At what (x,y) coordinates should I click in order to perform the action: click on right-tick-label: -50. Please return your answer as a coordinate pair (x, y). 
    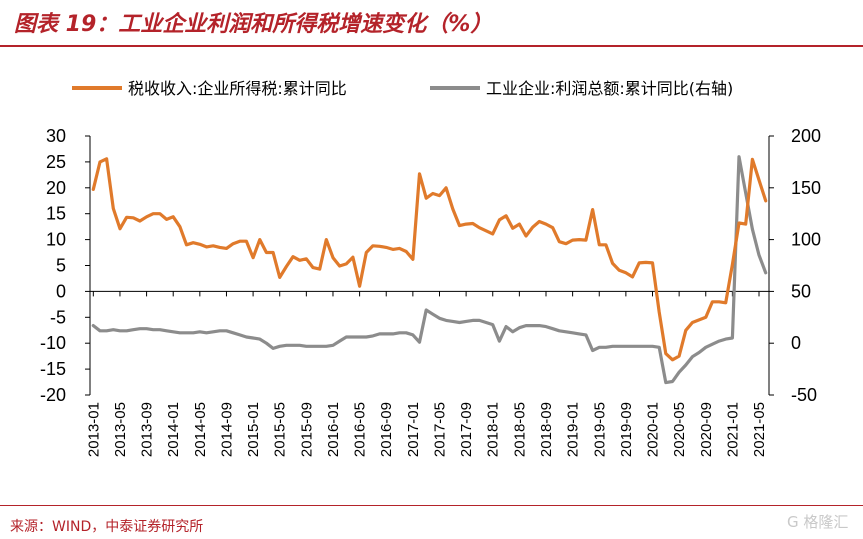
    Looking at the image, I should click on (804, 395).